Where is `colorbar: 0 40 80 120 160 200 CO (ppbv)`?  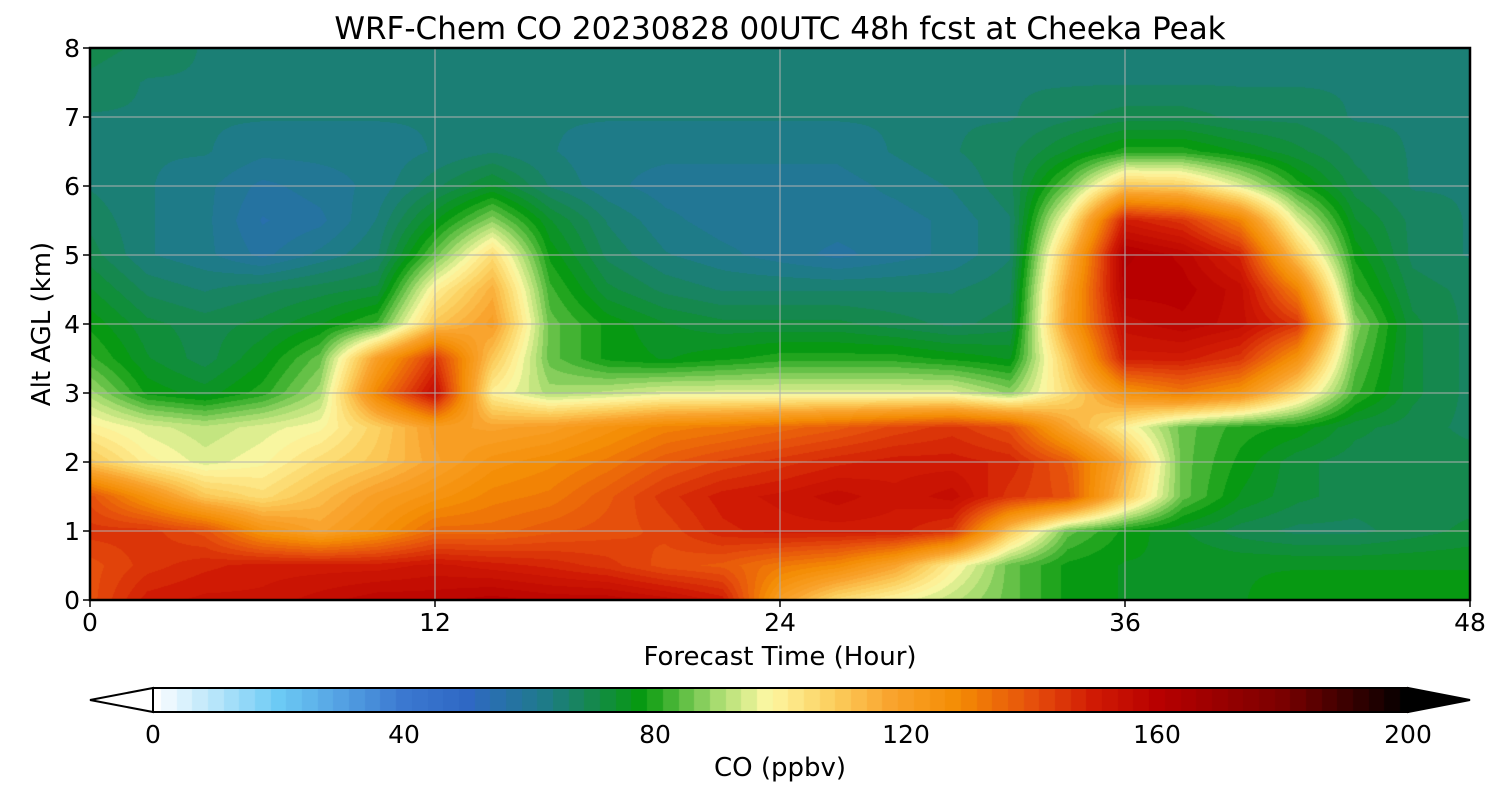
colorbar: 0 40 80 120 160 200 CO (ppbv) is located at coordinates (780, 734).